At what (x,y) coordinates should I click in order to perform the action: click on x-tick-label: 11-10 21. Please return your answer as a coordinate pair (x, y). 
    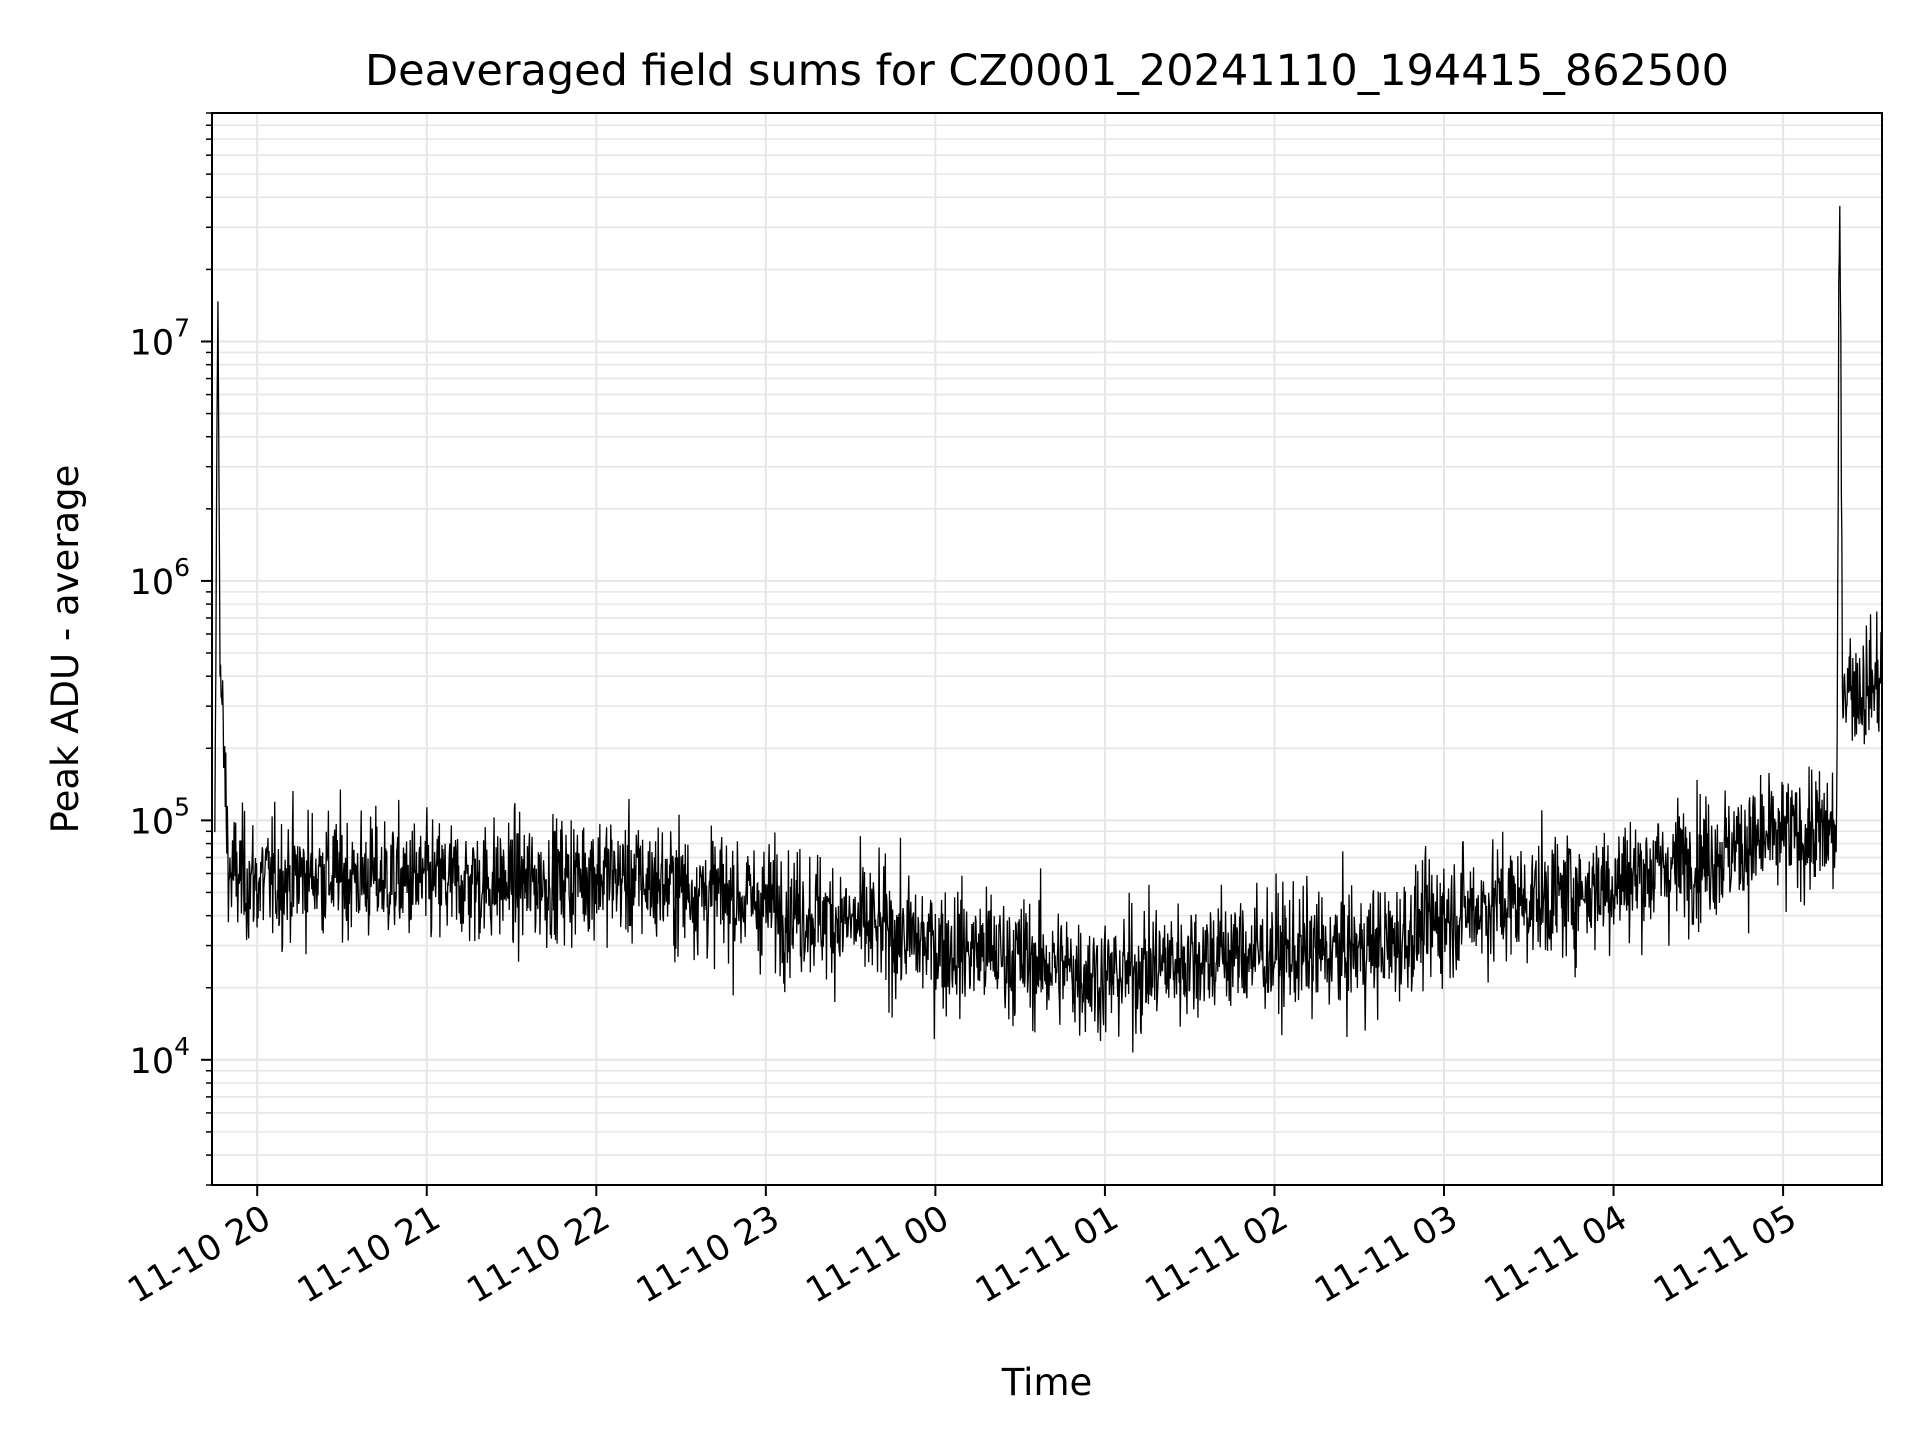
    Looking at the image, I should click on (369, 1254).